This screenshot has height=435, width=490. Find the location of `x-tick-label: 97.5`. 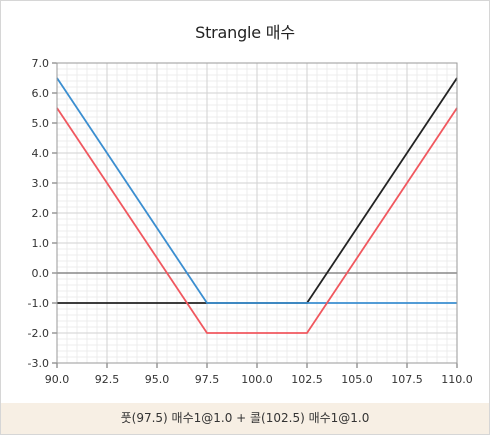

x-tick-label: 97.5 is located at coordinates (207, 379).